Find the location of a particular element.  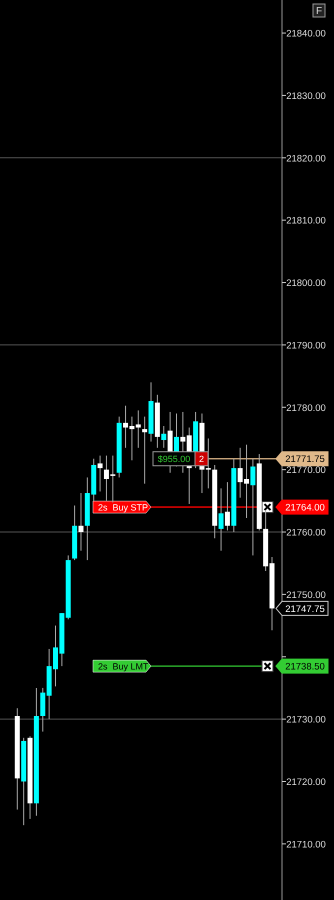

y-tick-label: 21780.00 is located at coordinates (306, 408).